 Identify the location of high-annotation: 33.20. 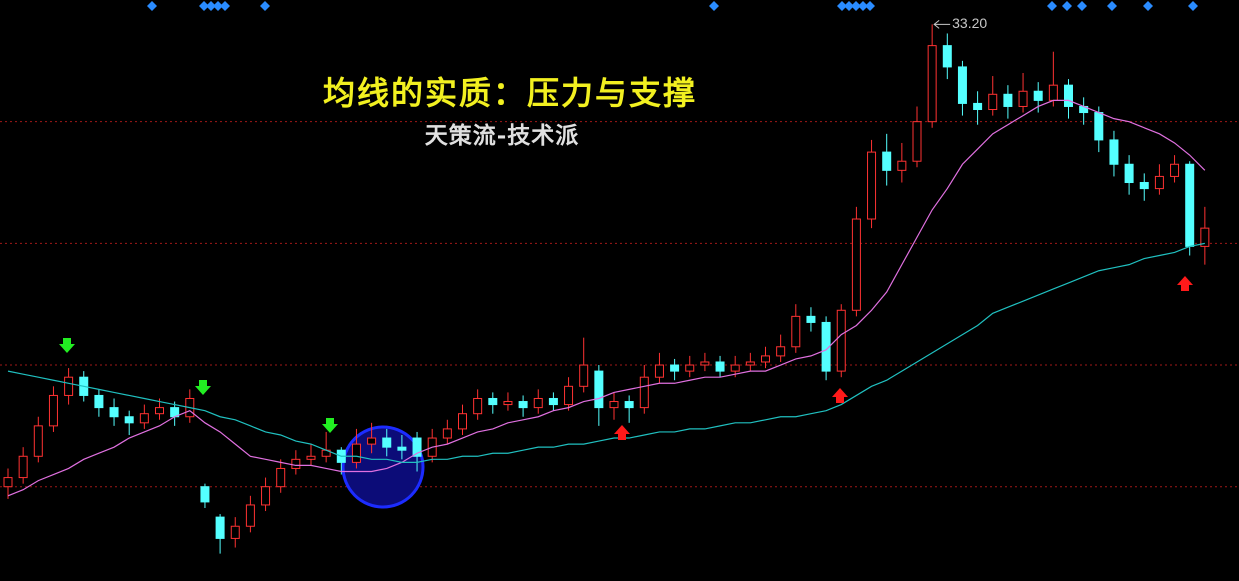
(969, 23).